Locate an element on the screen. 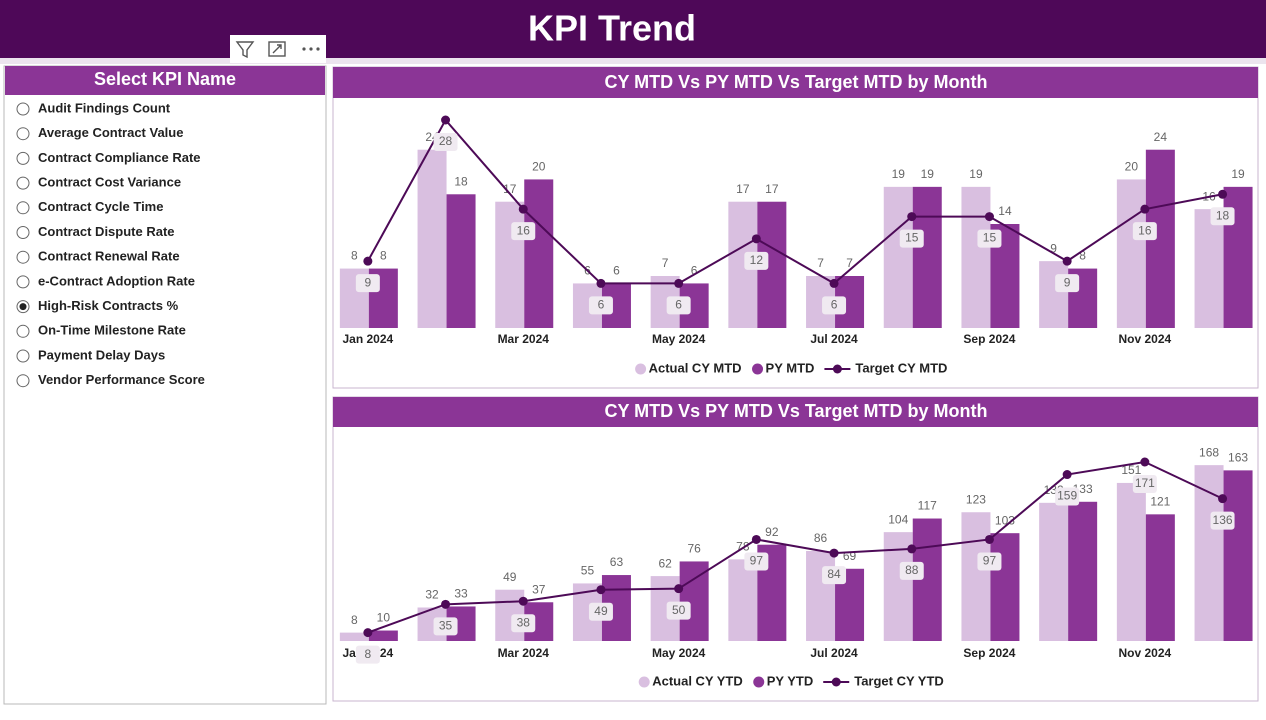 This screenshot has width=1266, height=720. data-label: 63 is located at coordinates (617, 562).